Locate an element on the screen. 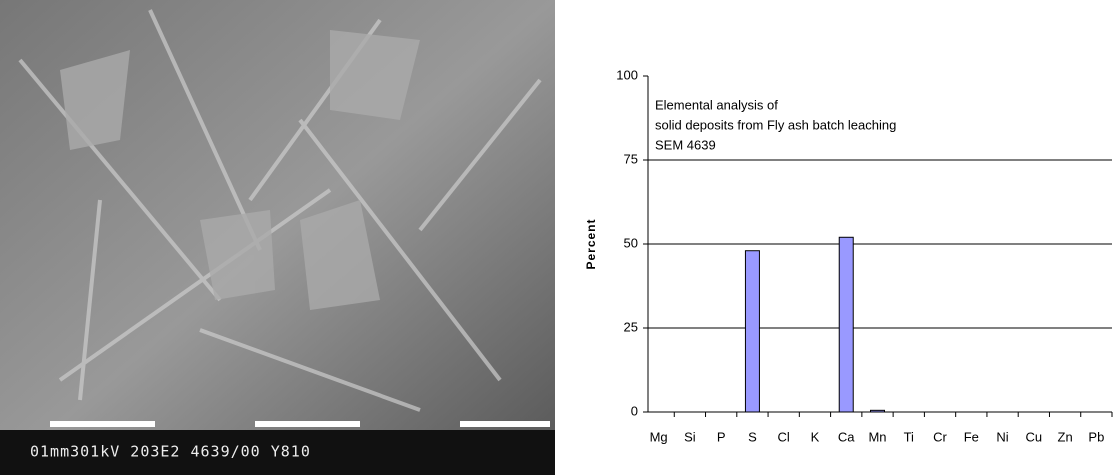 Image resolution: width=1117 pixels, height=475 pixels. x-tick-label: Mg is located at coordinates (659, 436).